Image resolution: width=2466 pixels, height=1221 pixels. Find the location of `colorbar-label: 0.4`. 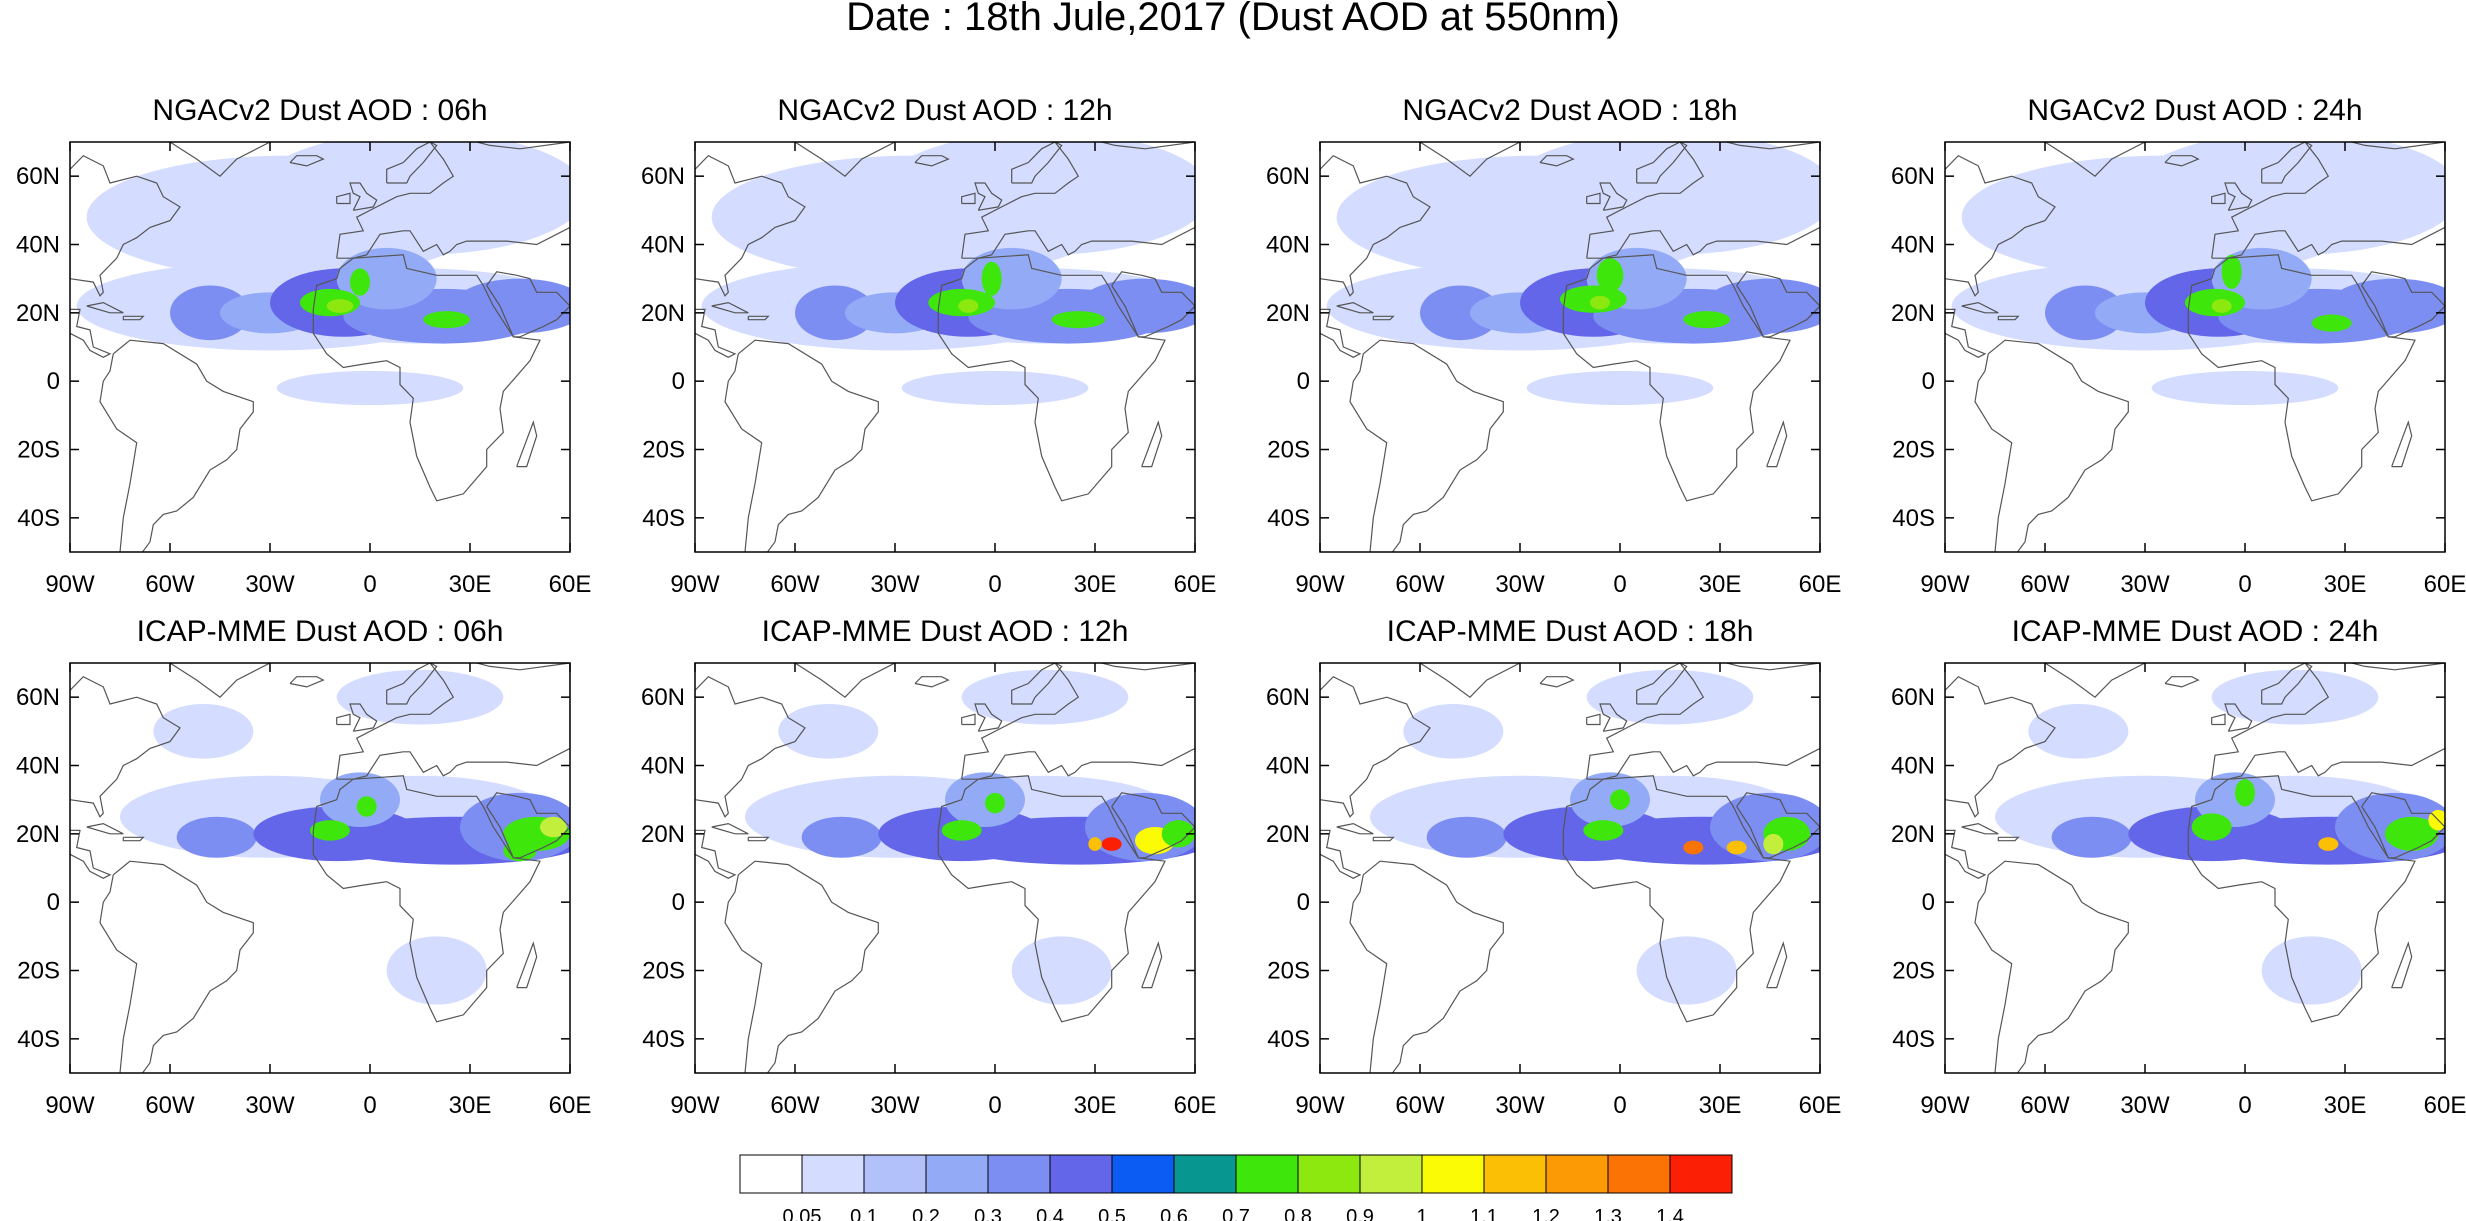

colorbar-label: 0.4 is located at coordinates (1050, 1213).